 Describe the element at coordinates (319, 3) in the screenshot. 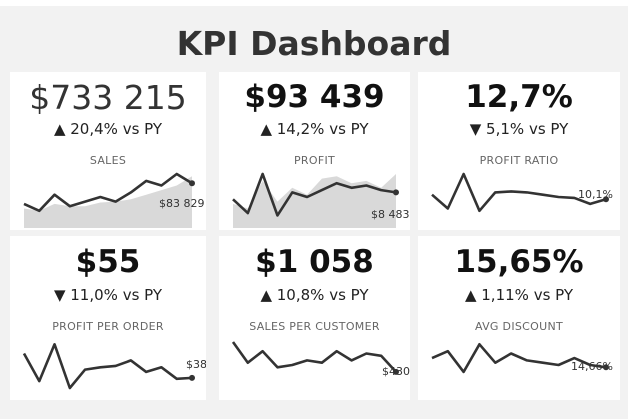

I see `top-strip` at that location.